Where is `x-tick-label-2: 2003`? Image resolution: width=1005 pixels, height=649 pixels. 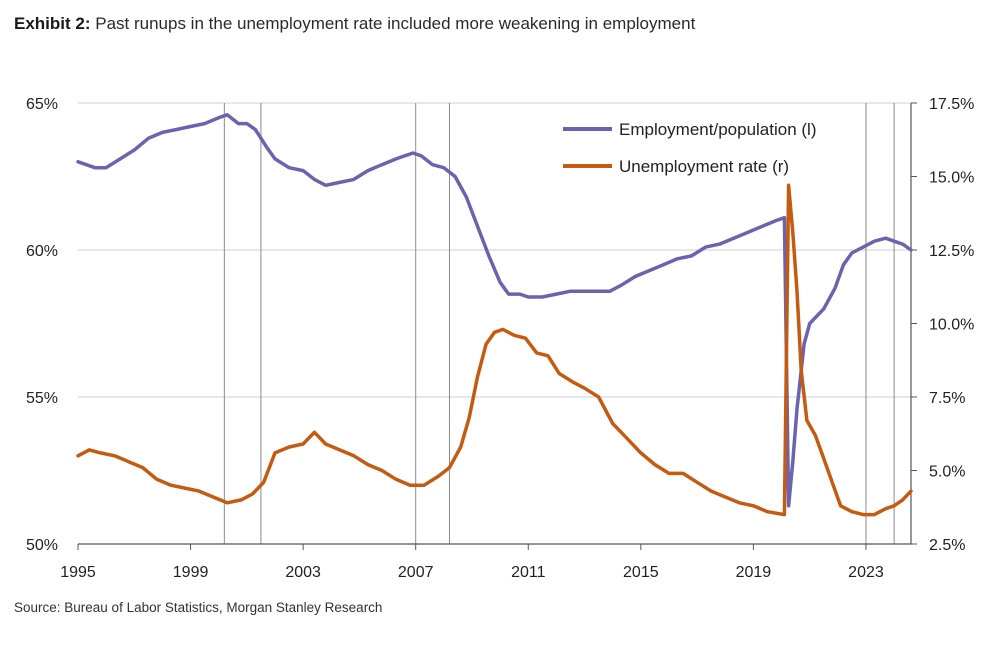
x-tick-label-2: 2003 is located at coordinates (303, 572).